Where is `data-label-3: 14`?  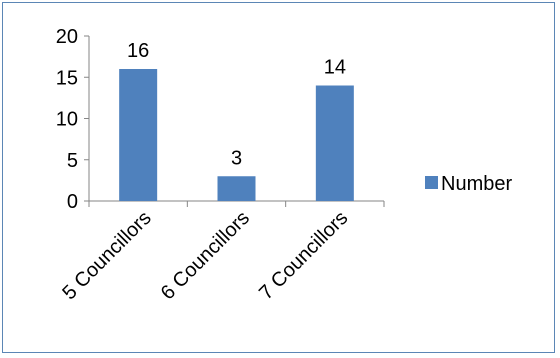
data-label-3: 14 is located at coordinates (335, 68).